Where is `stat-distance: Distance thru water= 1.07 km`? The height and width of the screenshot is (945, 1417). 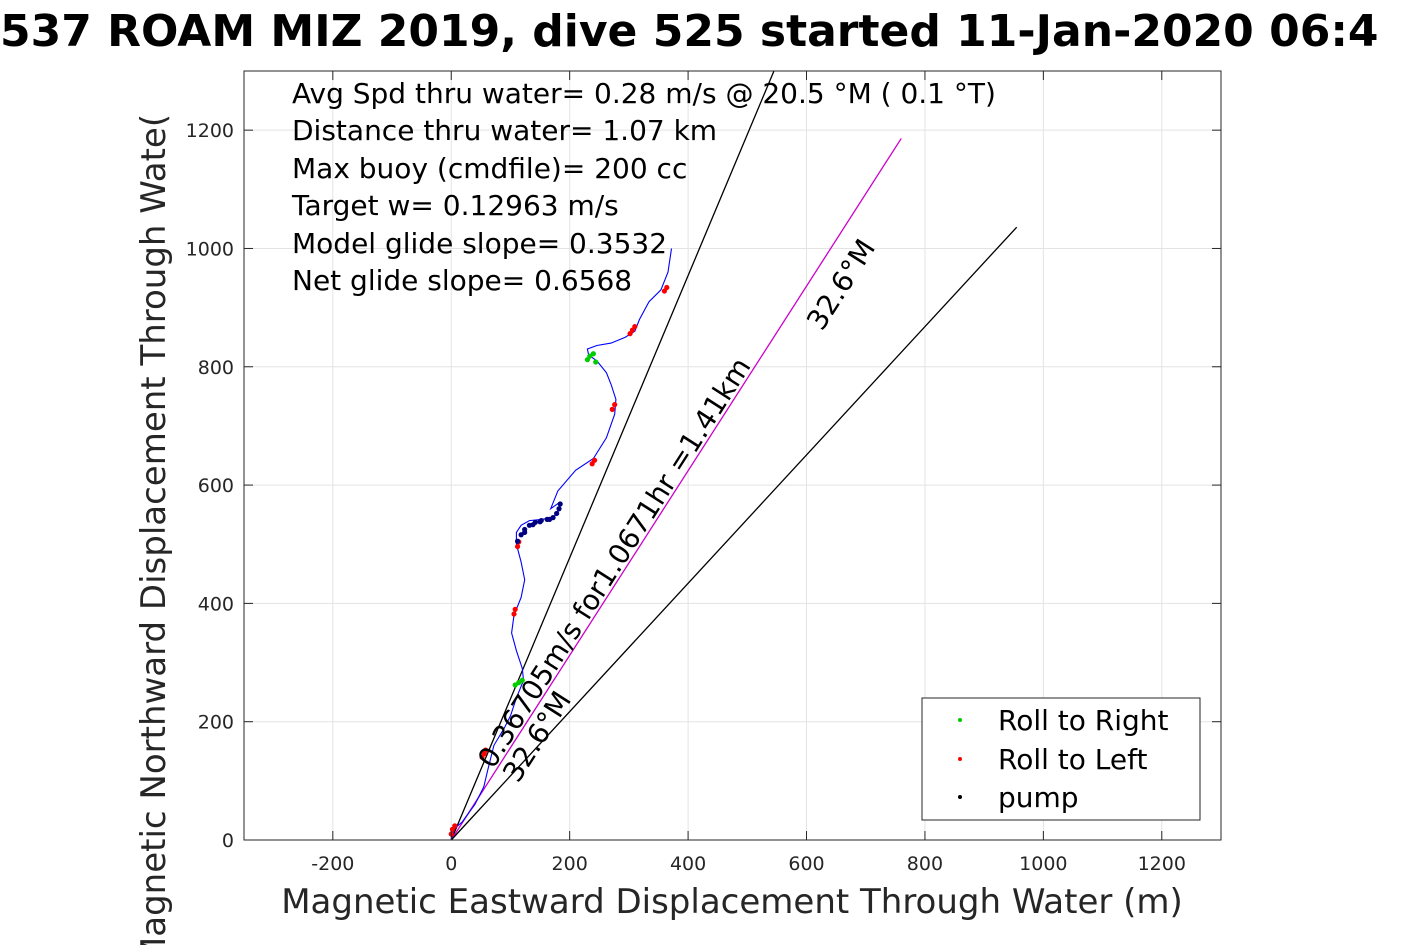 stat-distance: Distance thru water= 1.07 km is located at coordinates (504, 130).